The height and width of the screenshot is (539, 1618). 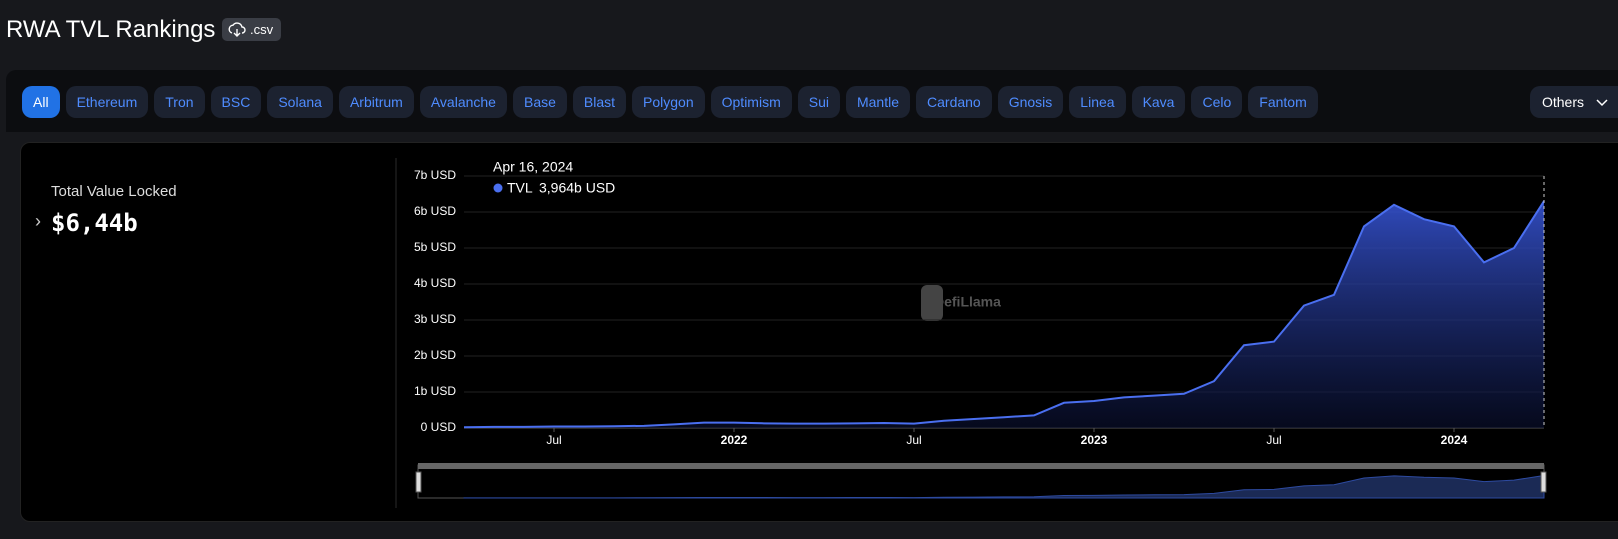 What do you see at coordinates (435, 175) in the screenshot?
I see `y-tick-label: 7b USD` at bounding box center [435, 175].